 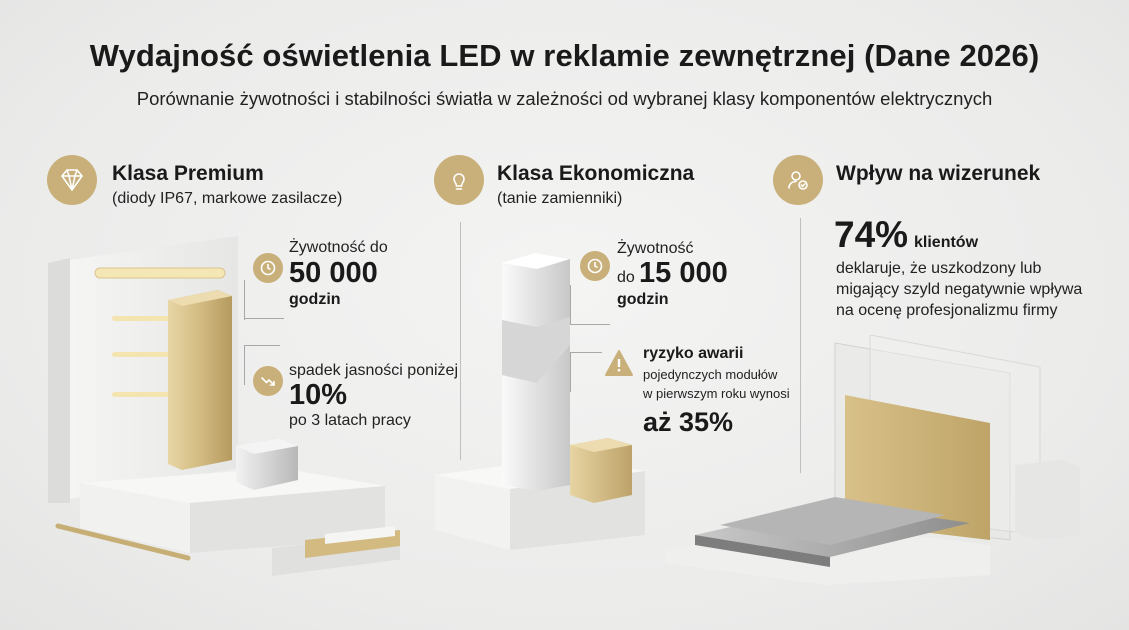 I want to click on premium-subheading: (diody IP67, markowe zasilacze), so click(x=227, y=198).